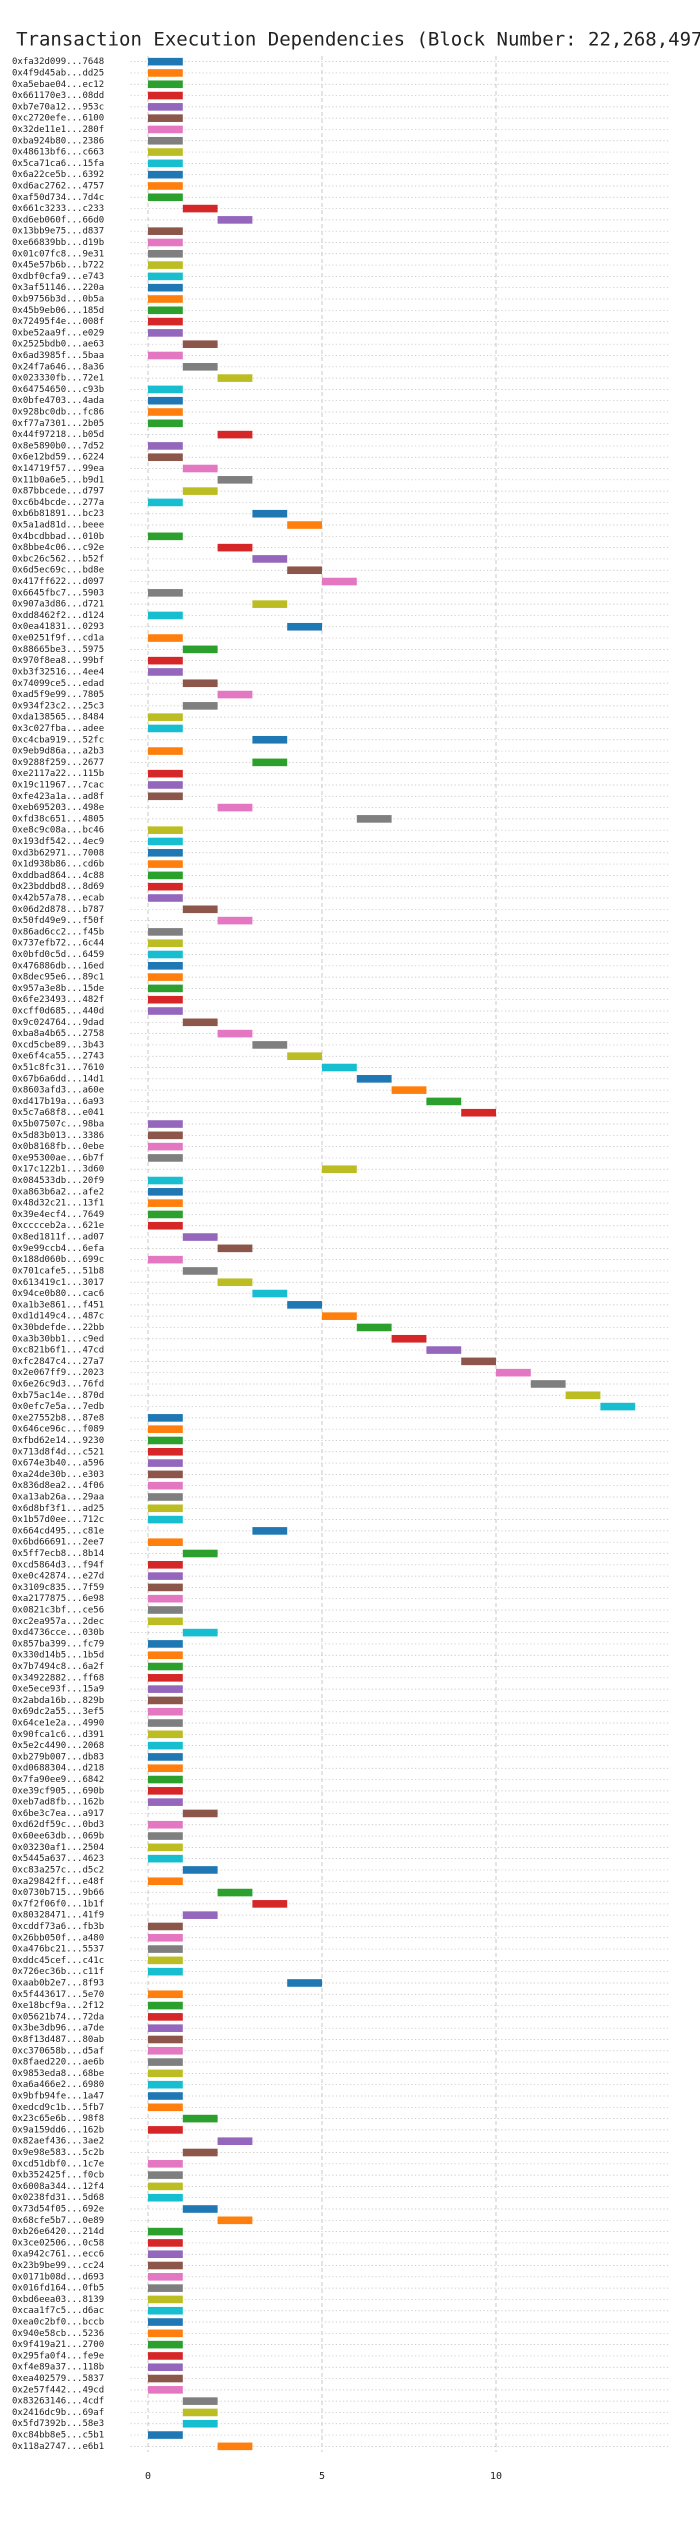 The height and width of the screenshot is (2532, 700). What do you see at coordinates (58, 266) in the screenshot?
I see `y-tick-label: 0x45e57b6b...b722` at bounding box center [58, 266].